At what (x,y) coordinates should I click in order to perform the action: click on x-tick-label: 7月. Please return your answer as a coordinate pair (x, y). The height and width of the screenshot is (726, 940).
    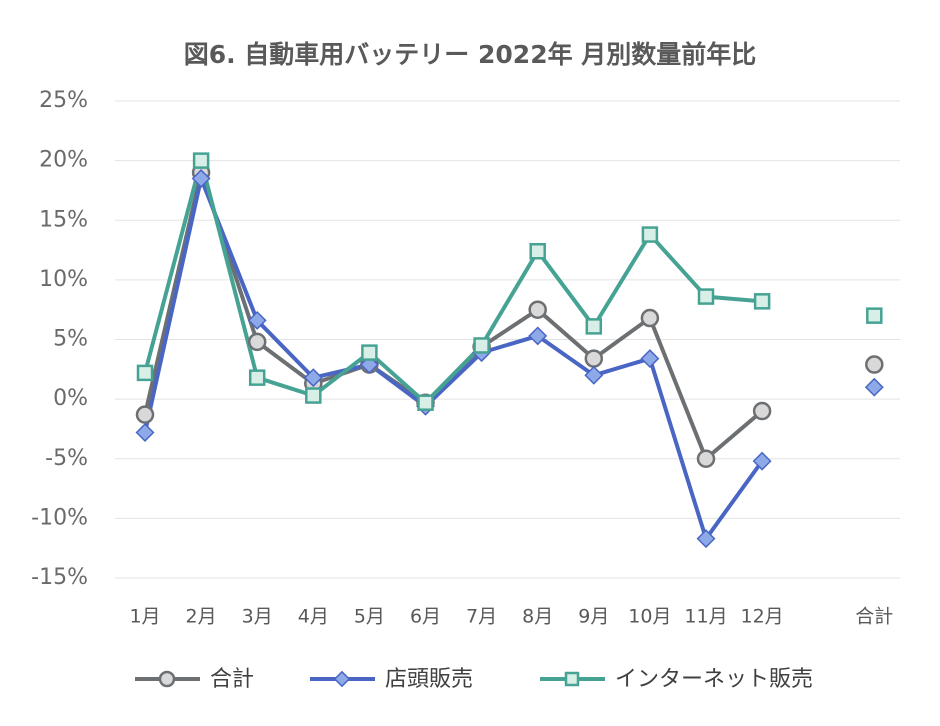
    Looking at the image, I should click on (481, 617).